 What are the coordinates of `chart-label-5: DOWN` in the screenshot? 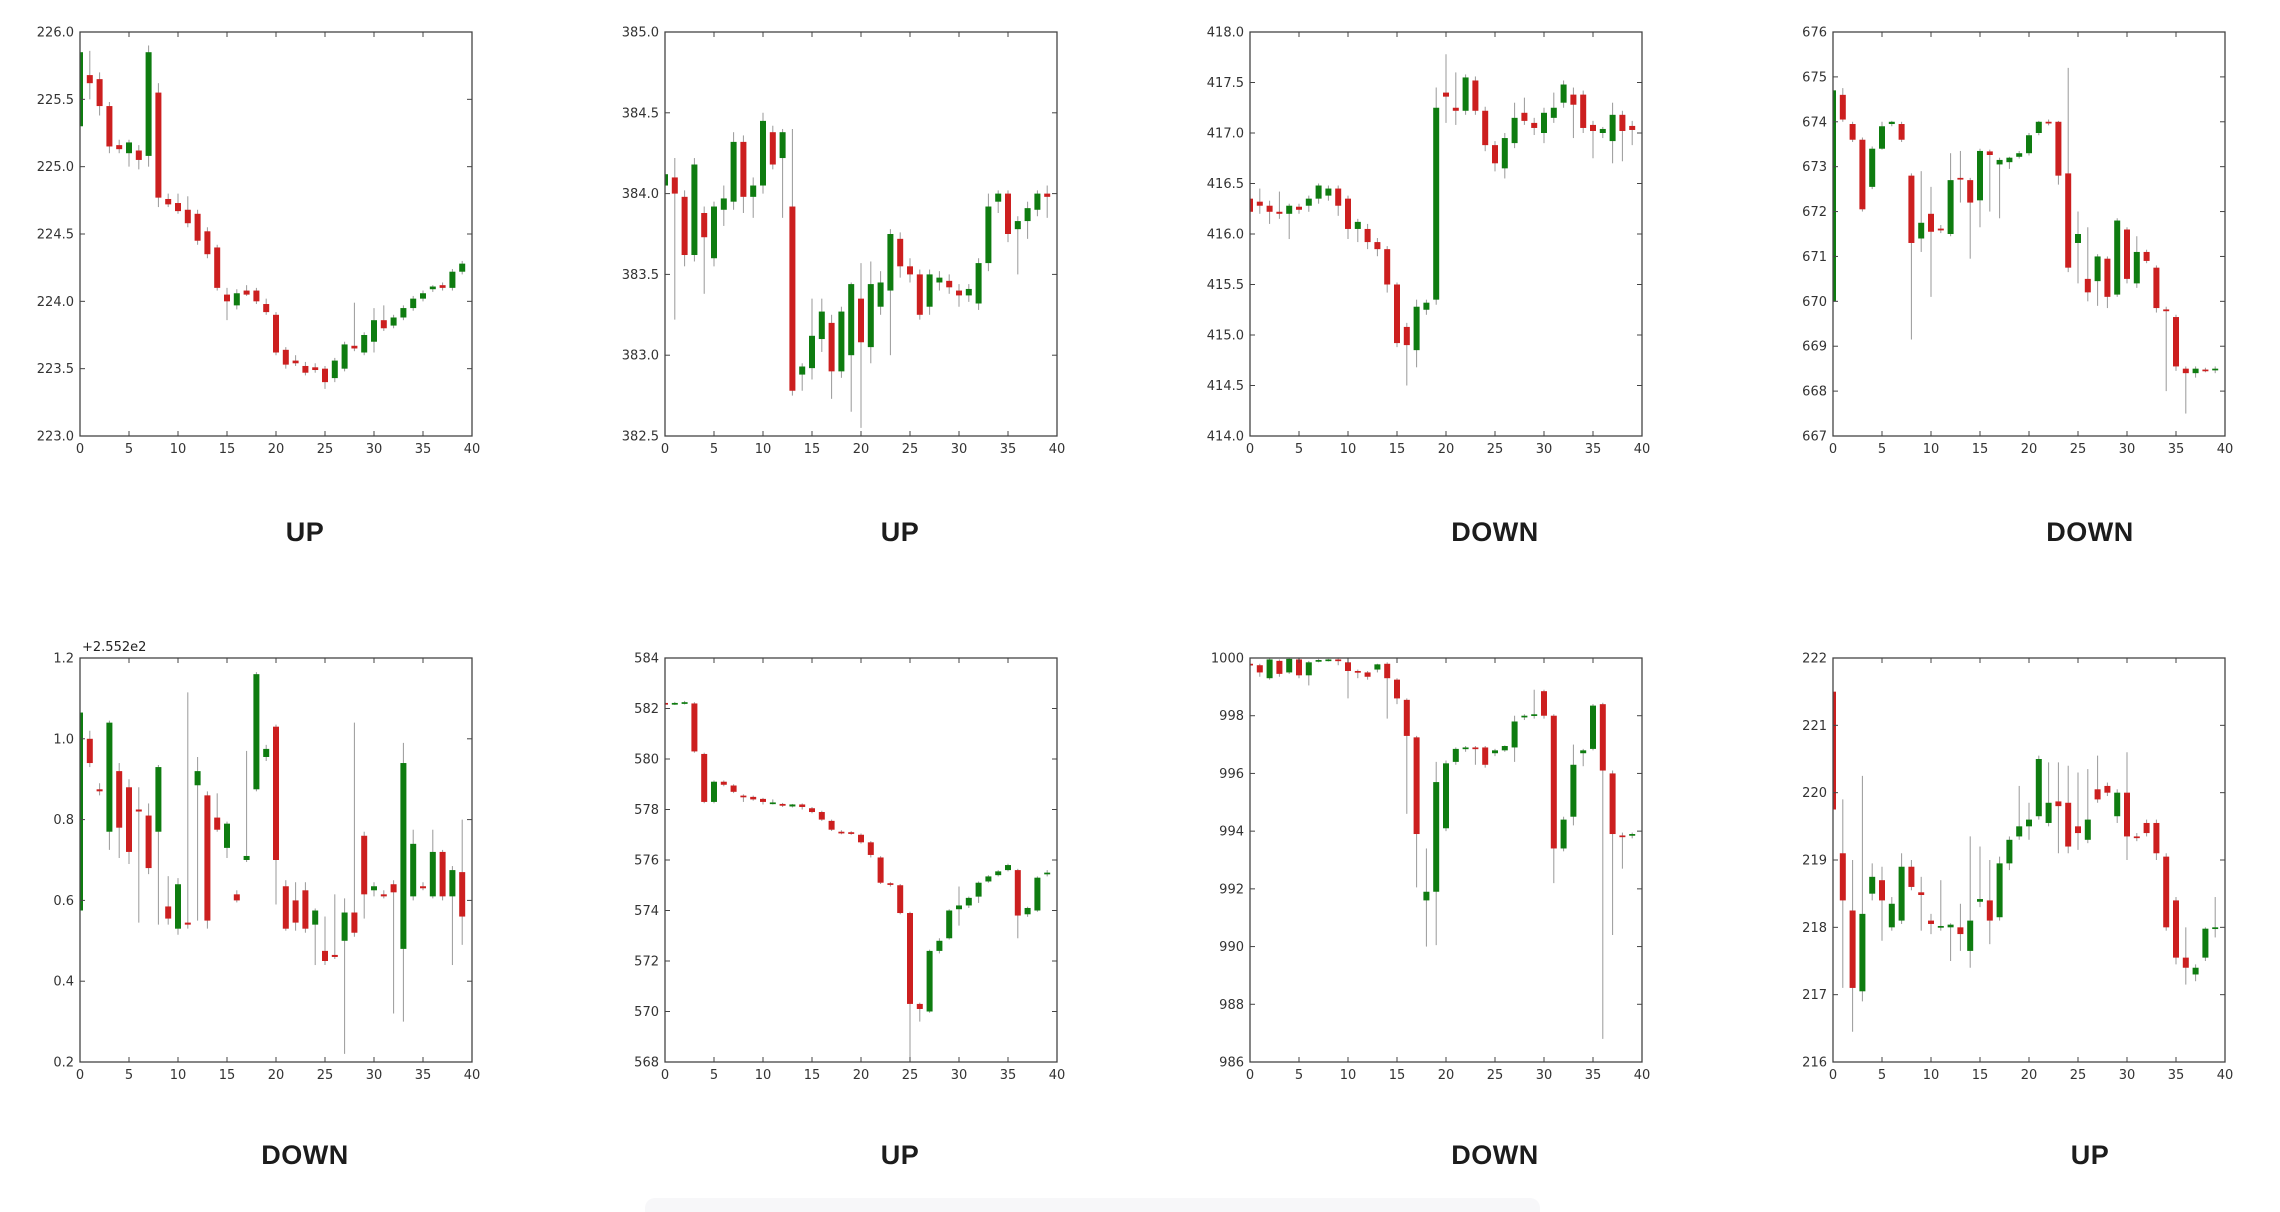 It's located at (305, 1155).